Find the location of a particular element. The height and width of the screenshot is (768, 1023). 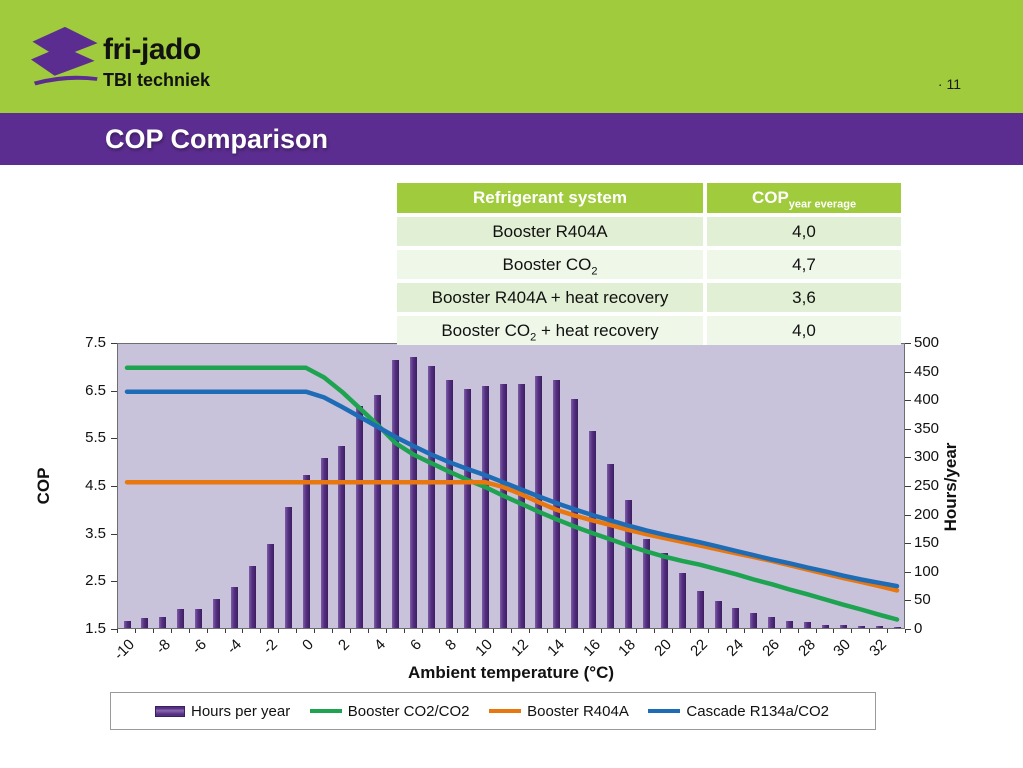

left-axis-tick-label: 4.5 is located at coordinates (95, 485).